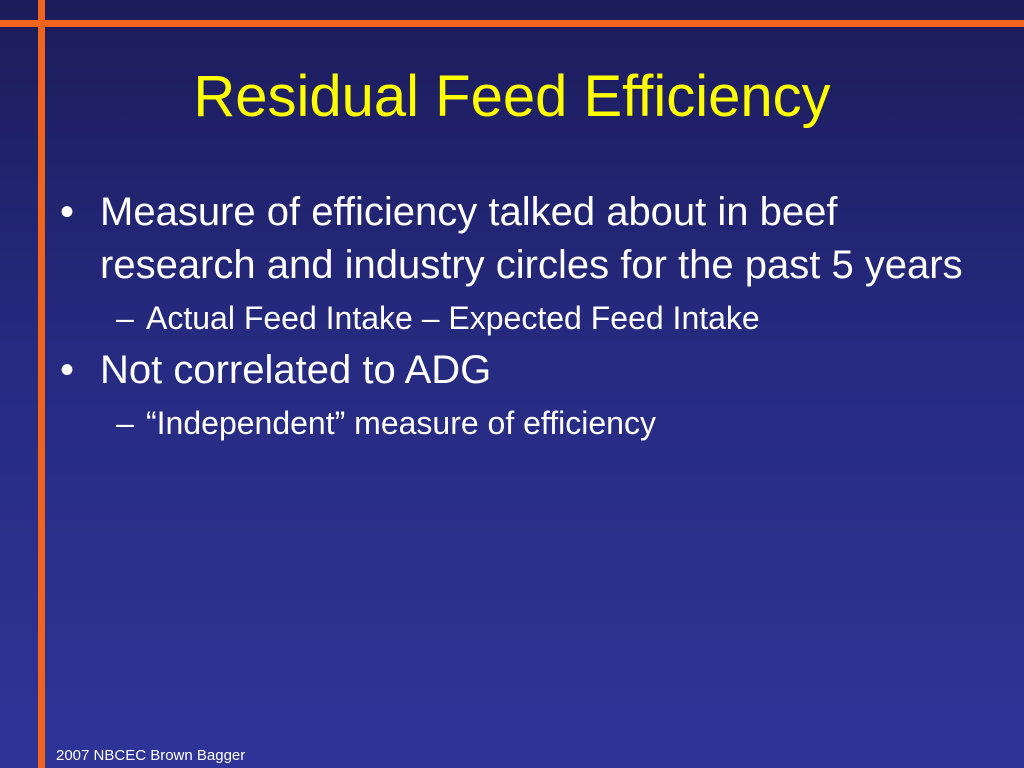 This screenshot has width=1024, height=768. I want to click on vertical-accent-rule, so click(41, 384).